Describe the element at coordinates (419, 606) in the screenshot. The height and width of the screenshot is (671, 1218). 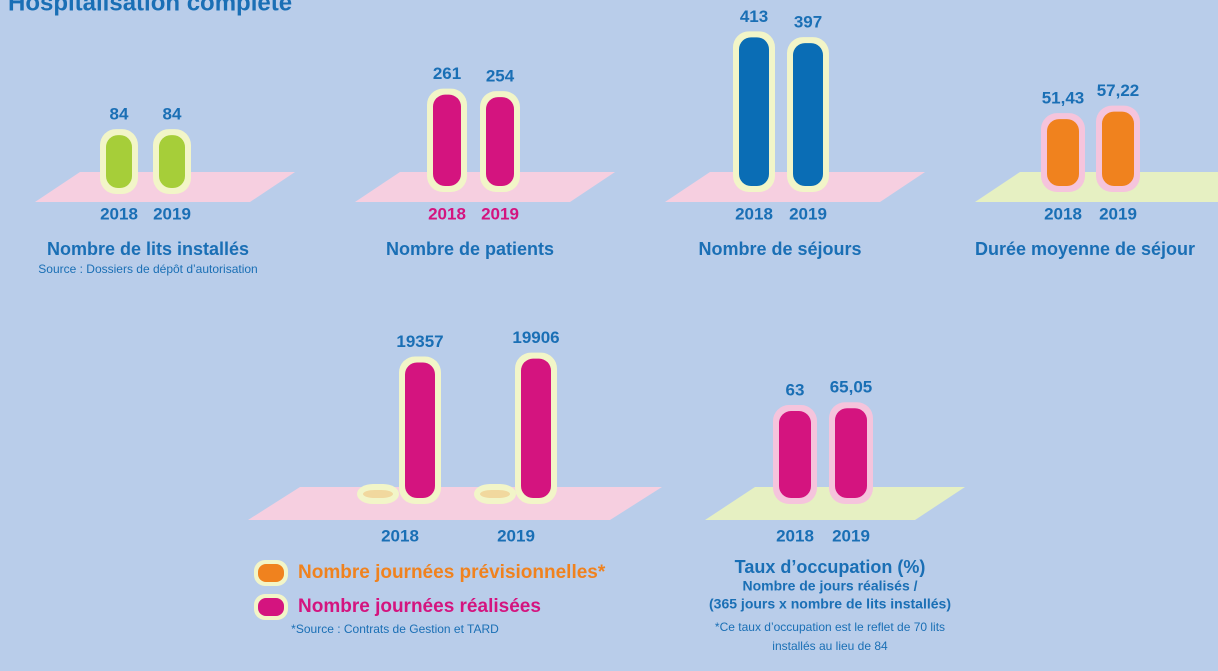
I see `legend-label: Nombre journées réalisées` at that location.